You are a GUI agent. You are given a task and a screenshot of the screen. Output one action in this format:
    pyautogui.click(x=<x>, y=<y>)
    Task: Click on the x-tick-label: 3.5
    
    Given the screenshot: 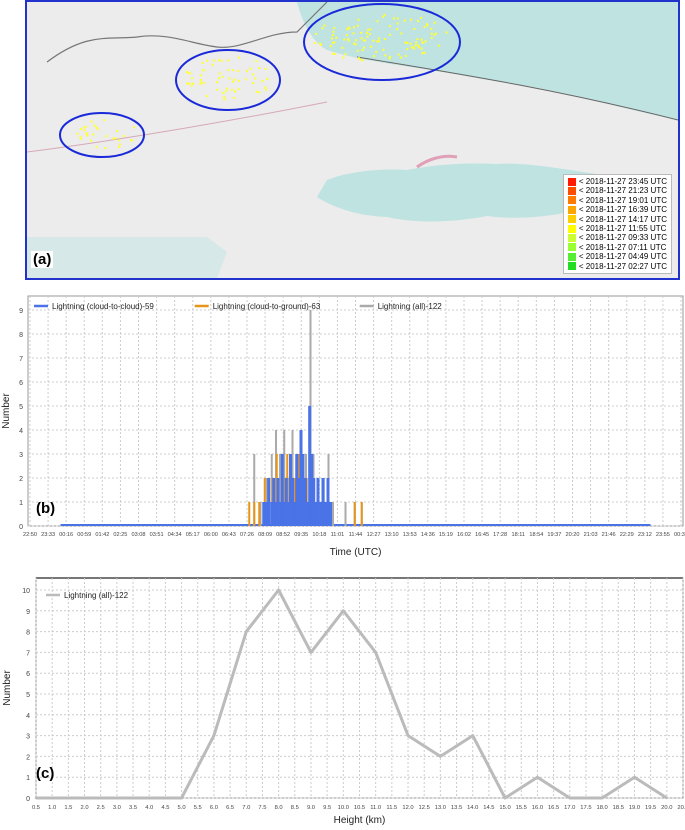 What is the action you would take?
    pyautogui.click(x=133, y=808)
    